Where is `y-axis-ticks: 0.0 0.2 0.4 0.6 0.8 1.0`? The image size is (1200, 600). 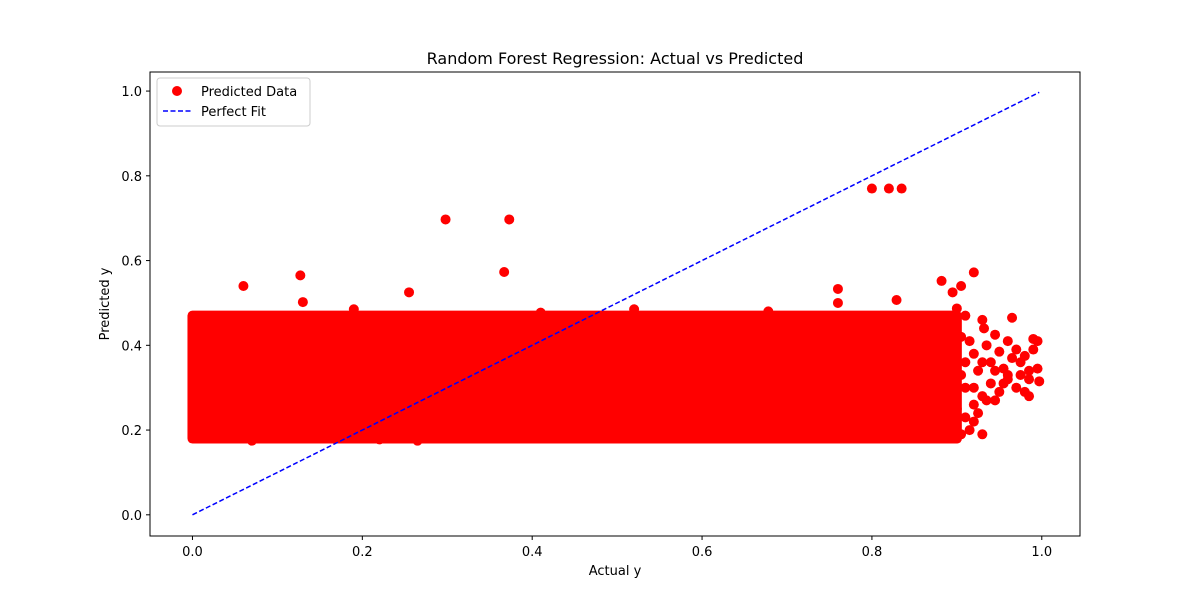 y-axis-ticks: 0.0 0.2 0.4 0.6 0.8 1.0 is located at coordinates (135, 304).